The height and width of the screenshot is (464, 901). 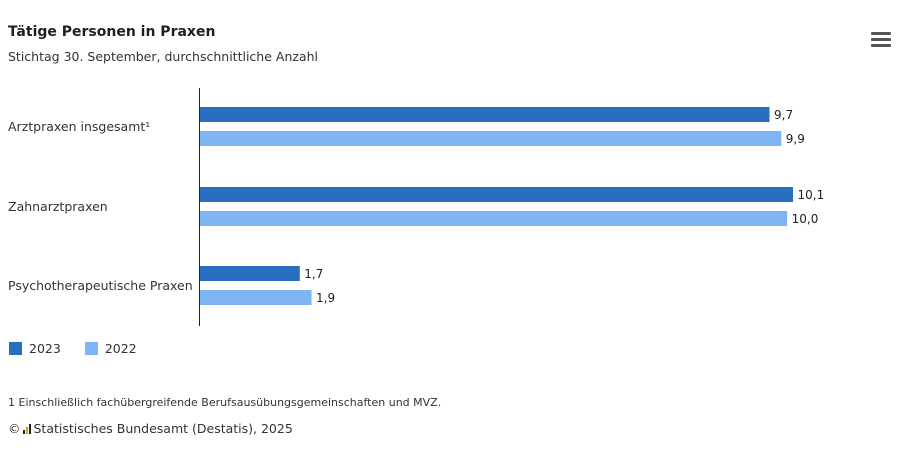 I want to click on category-label-arztpraxen-insgesamt: Arztpraxen insgesamt¹, so click(x=79, y=126).